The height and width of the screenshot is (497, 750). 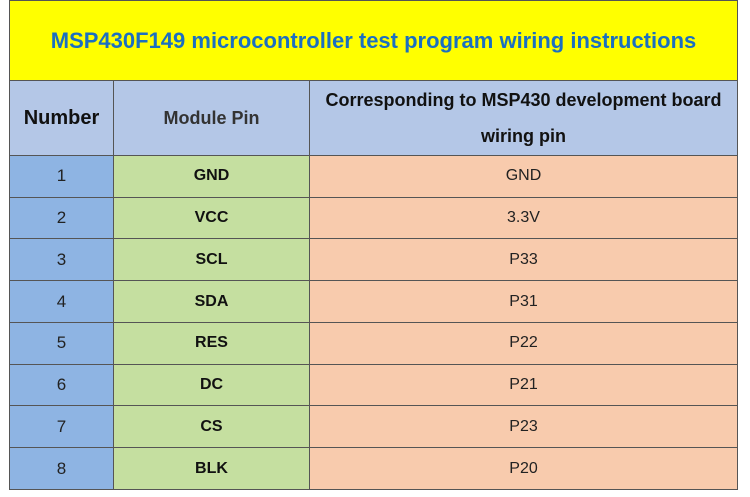 I want to click on row-module-pin: VCC, so click(x=211, y=218).